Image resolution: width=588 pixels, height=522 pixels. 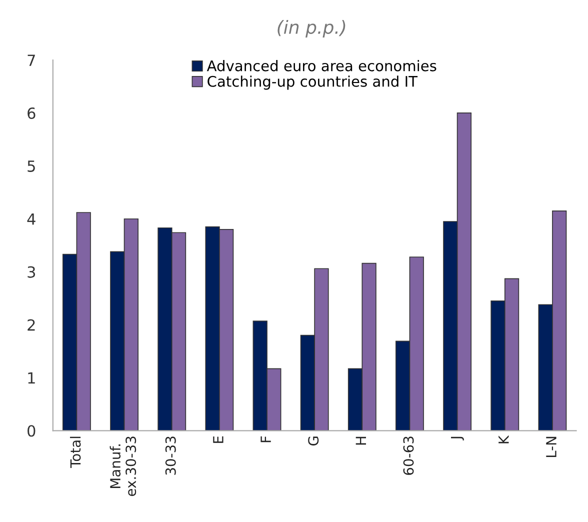 I want to click on y-tick-label: 6, so click(x=32, y=113).